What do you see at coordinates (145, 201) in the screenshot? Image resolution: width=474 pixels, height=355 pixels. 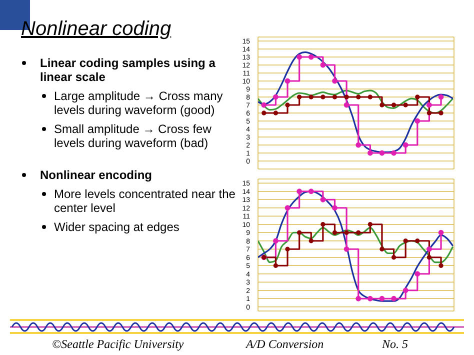 I see `text: More levels concentrated near the center level` at bounding box center [145, 201].